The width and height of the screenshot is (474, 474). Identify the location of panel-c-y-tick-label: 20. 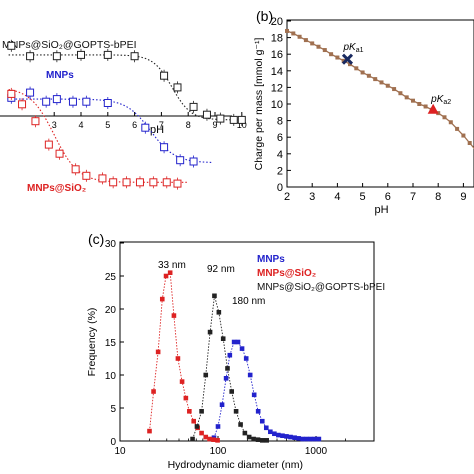
(111, 310).